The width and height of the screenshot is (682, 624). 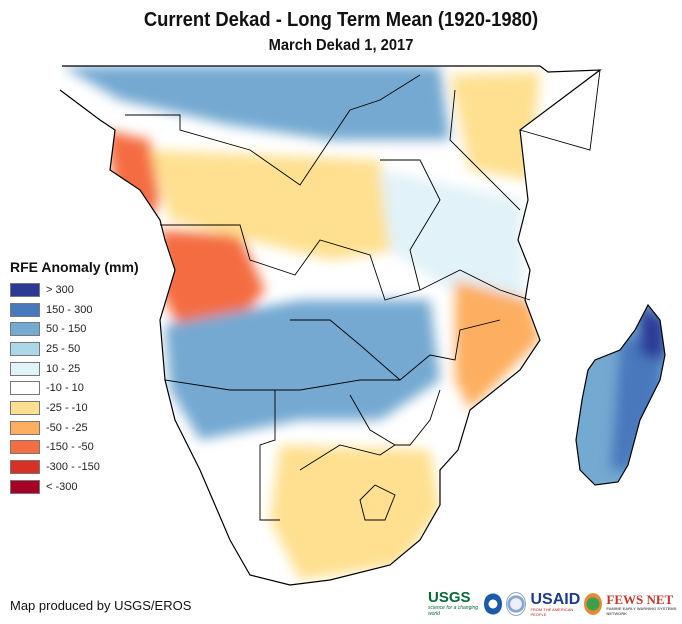 I want to click on legend-label: -50 - -25, so click(x=67, y=427).